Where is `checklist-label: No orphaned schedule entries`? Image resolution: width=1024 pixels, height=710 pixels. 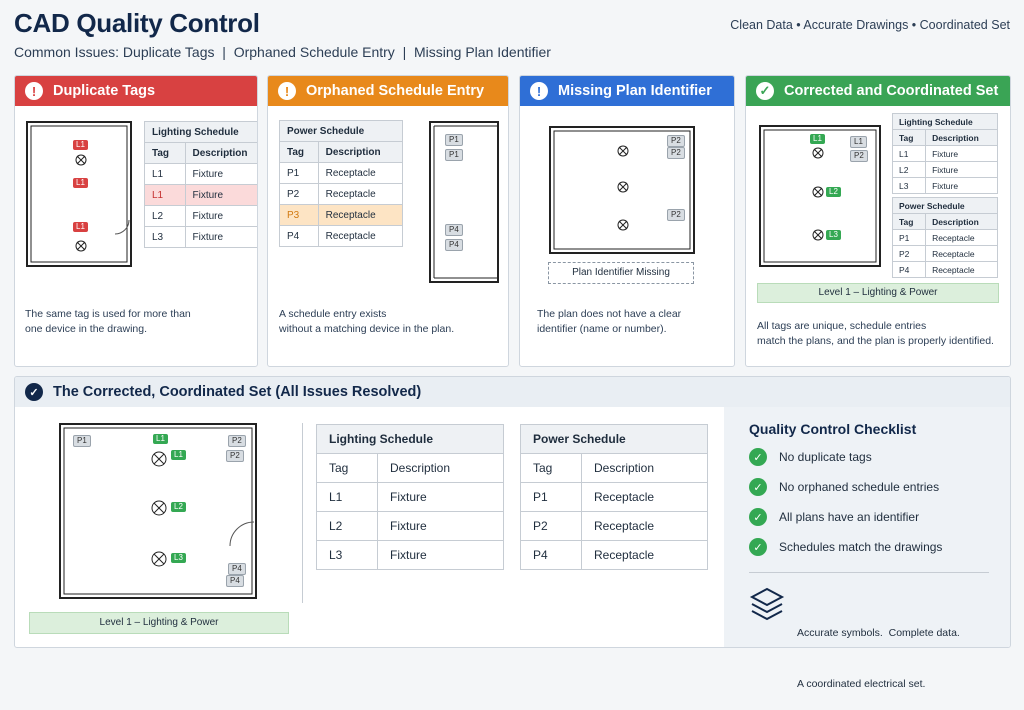 checklist-label: No orphaned schedule entries is located at coordinates (859, 487).